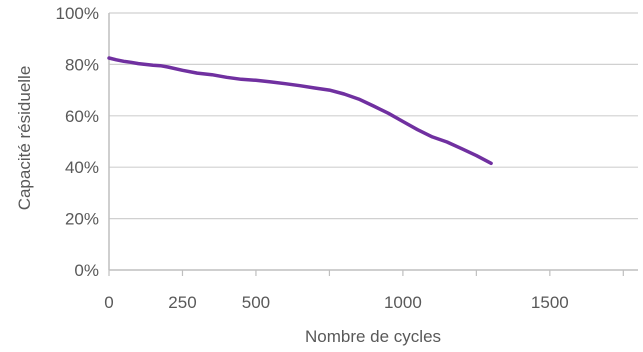  I want to click on x-tick-label: 500, so click(256, 302).